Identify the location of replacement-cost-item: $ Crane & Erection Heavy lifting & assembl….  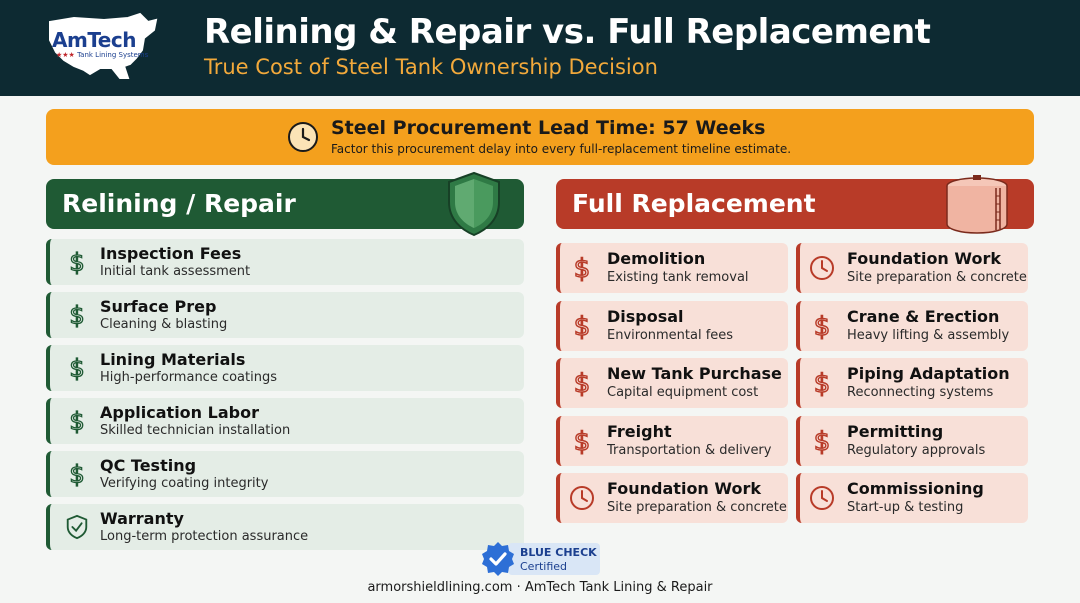
(912, 325).